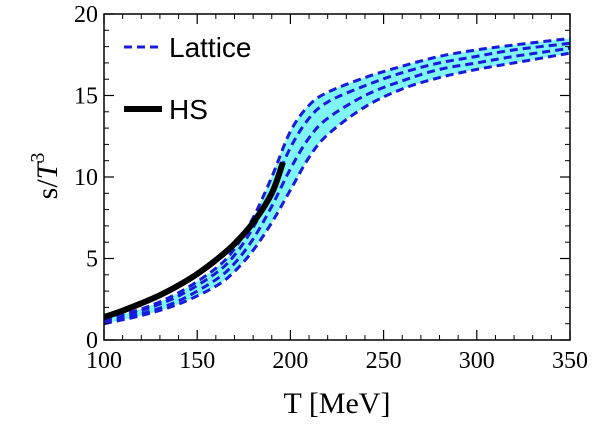  What do you see at coordinates (195, 241) in the screenshot?
I see `hs-curve` at bounding box center [195, 241].